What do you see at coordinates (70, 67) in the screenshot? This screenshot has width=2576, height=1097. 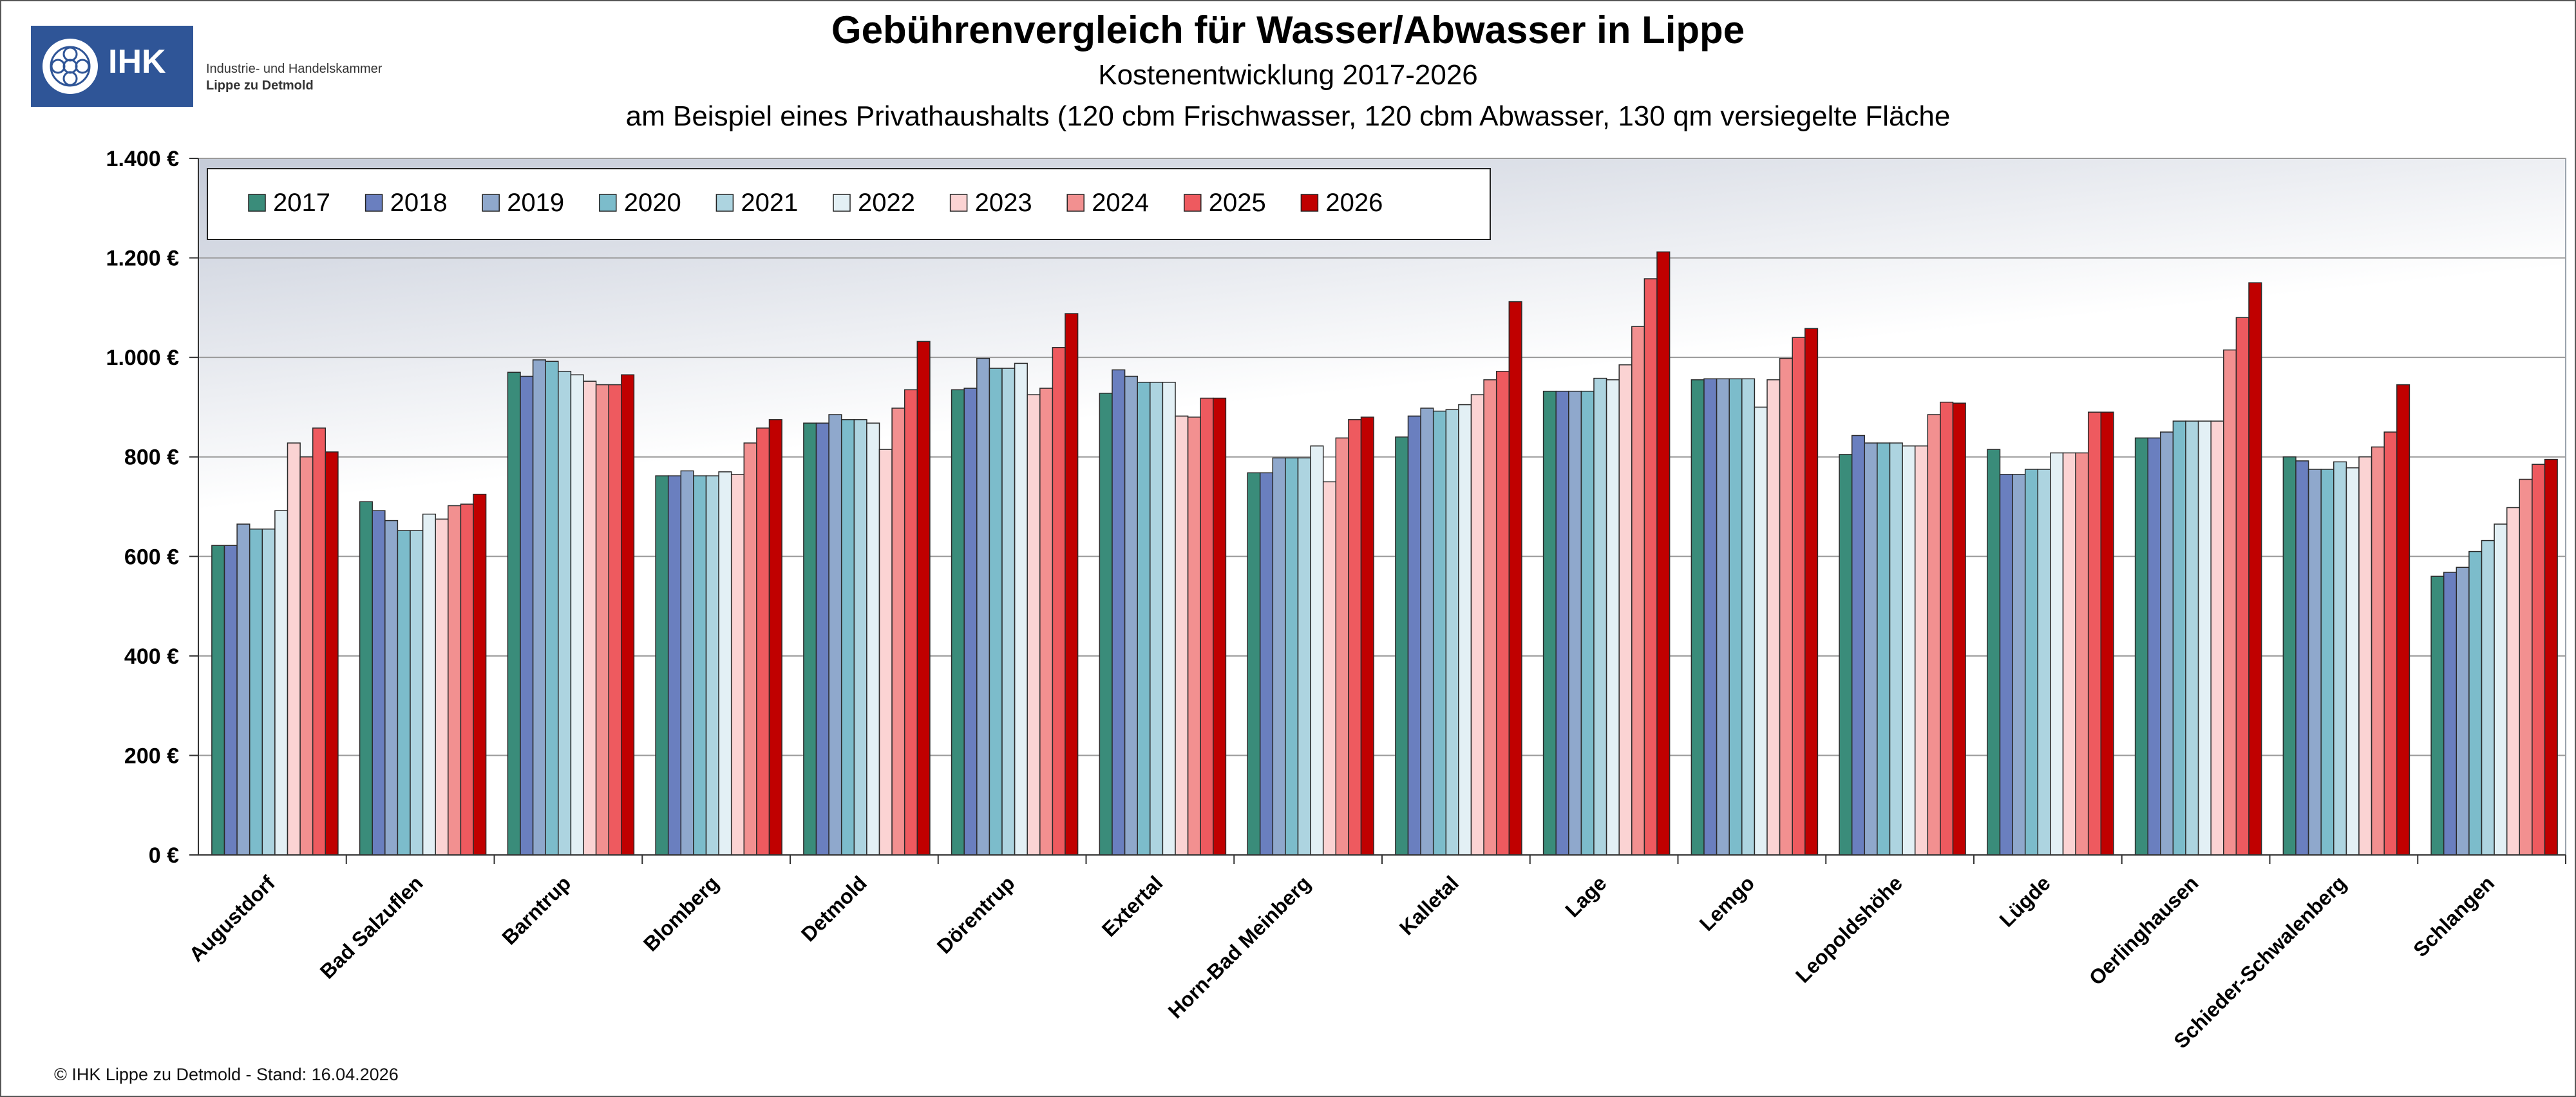 I see `lippe-rose-icon` at bounding box center [70, 67].